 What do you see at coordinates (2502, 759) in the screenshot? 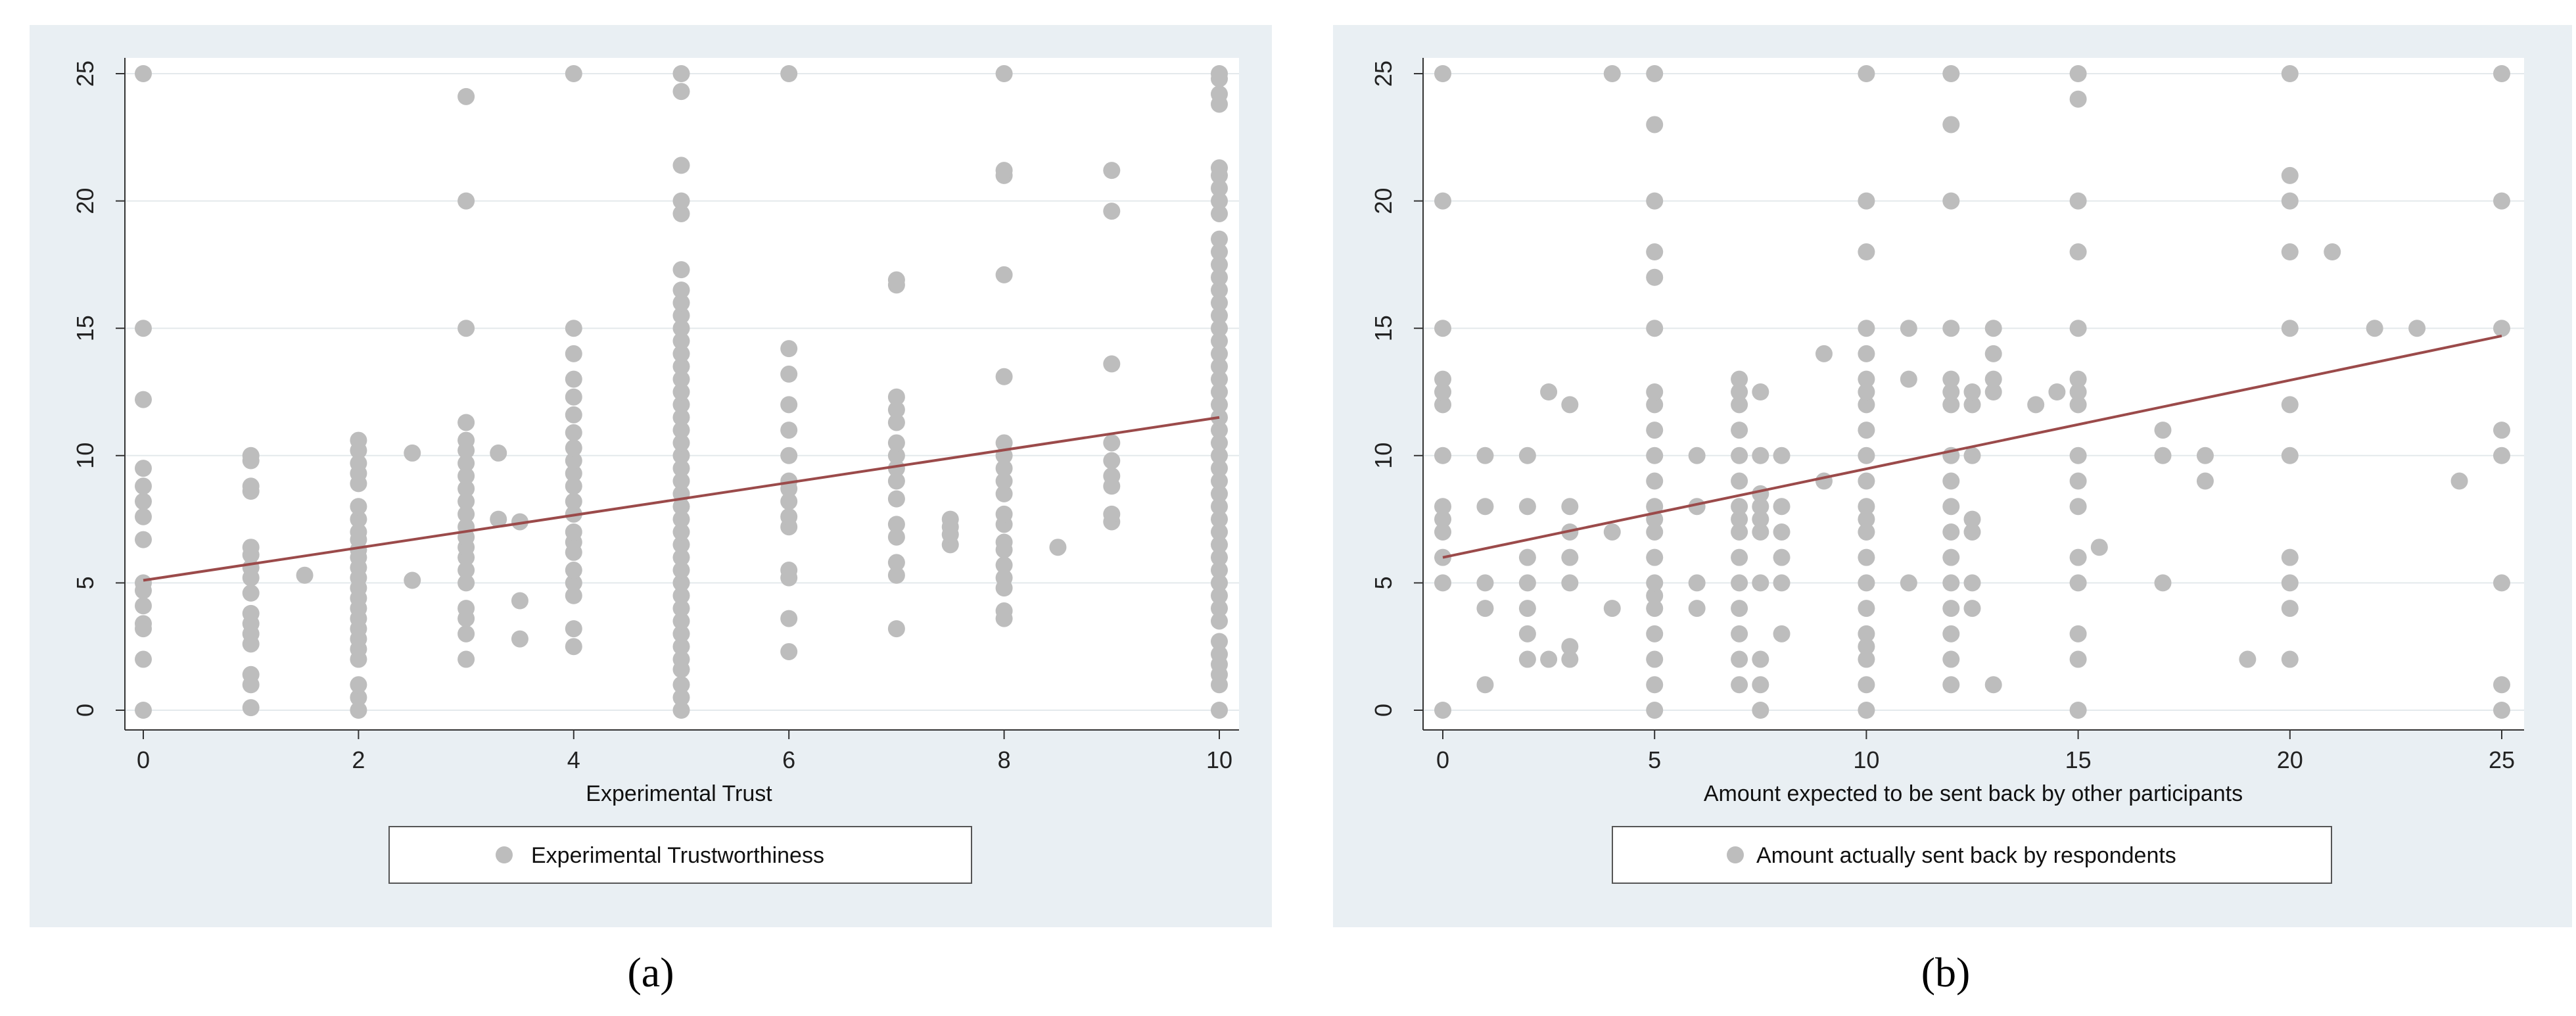
I see `x-tick-label: 25` at bounding box center [2502, 759].